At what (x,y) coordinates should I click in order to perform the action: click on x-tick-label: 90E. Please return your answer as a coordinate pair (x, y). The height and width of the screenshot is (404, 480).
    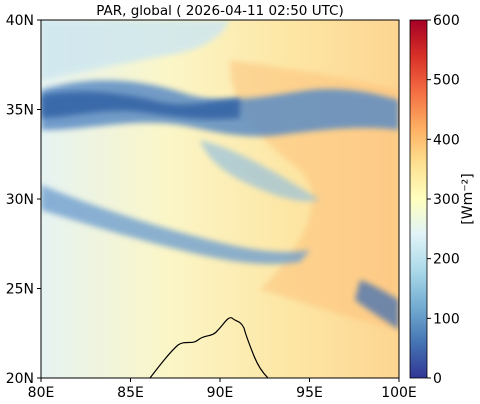
    Looking at the image, I should click on (220, 393).